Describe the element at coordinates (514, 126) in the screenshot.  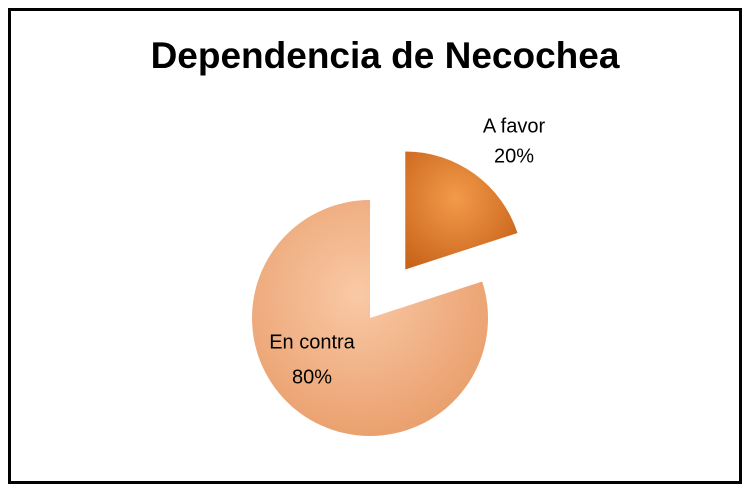
I see `slice-label: A favor` at that location.